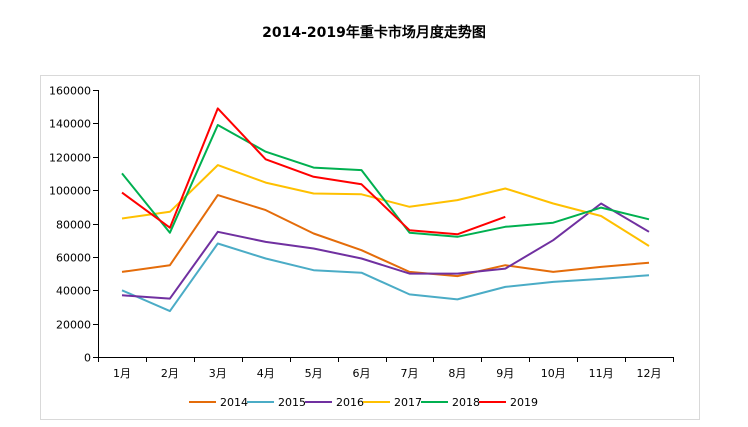 The image size is (748, 427). I want to click on x-tick-label: 11月, so click(601, 373).